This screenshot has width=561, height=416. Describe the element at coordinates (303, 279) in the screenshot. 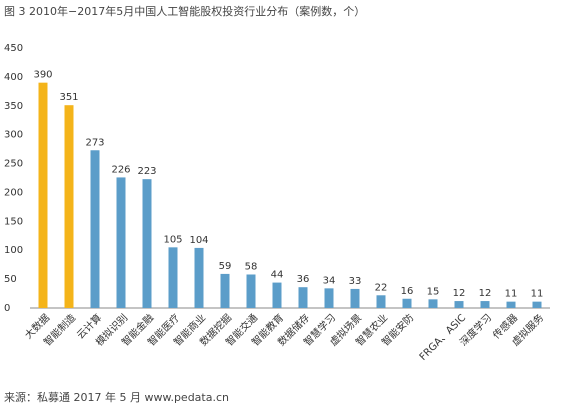

I see `value-label: 36` at that location.